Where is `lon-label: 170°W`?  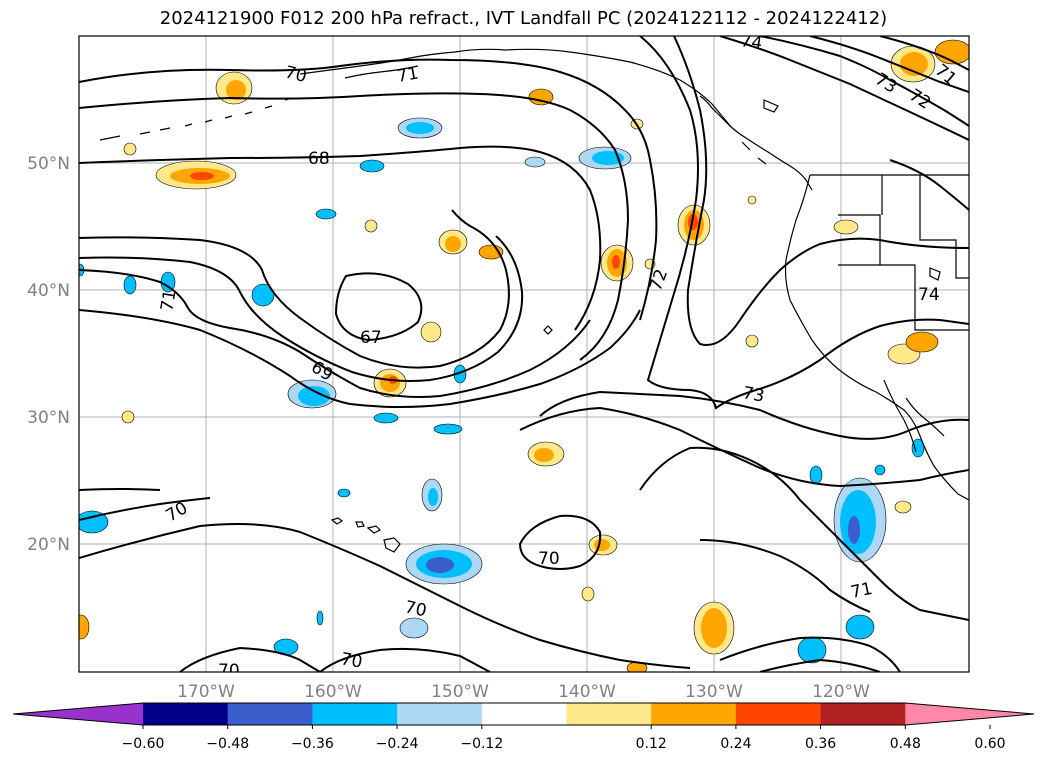 lon-label: 170°W is located at coordinates (206, 692).